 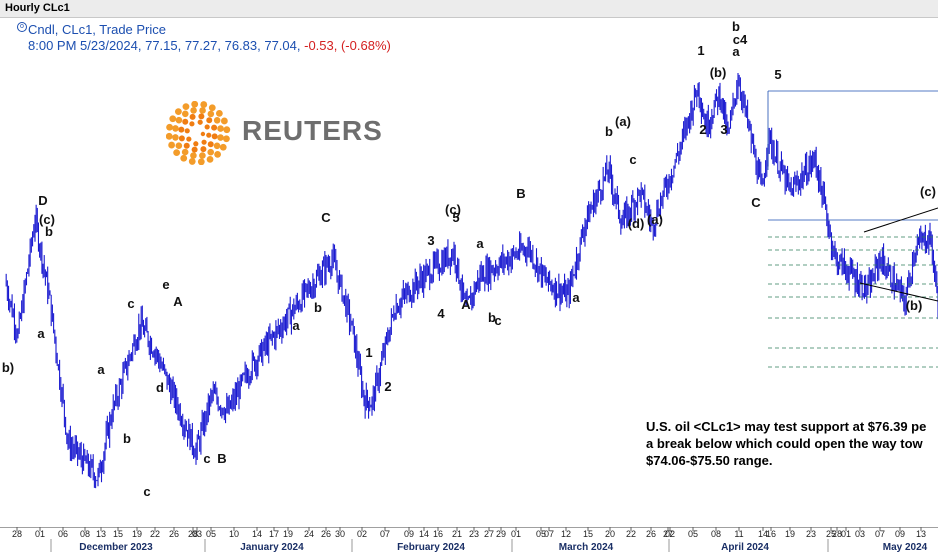 What do you see at coordinates (610, 534) in the screenshot?
I see `x-tick-label: 20` at bounding box center [610, 534].